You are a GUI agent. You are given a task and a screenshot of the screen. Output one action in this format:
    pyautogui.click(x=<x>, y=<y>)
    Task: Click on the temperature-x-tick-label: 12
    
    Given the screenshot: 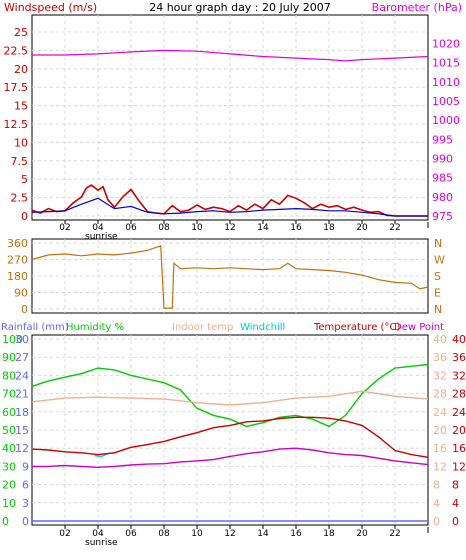 What is the action you would take?
    pyautogui.click(x=229, y=534)
    